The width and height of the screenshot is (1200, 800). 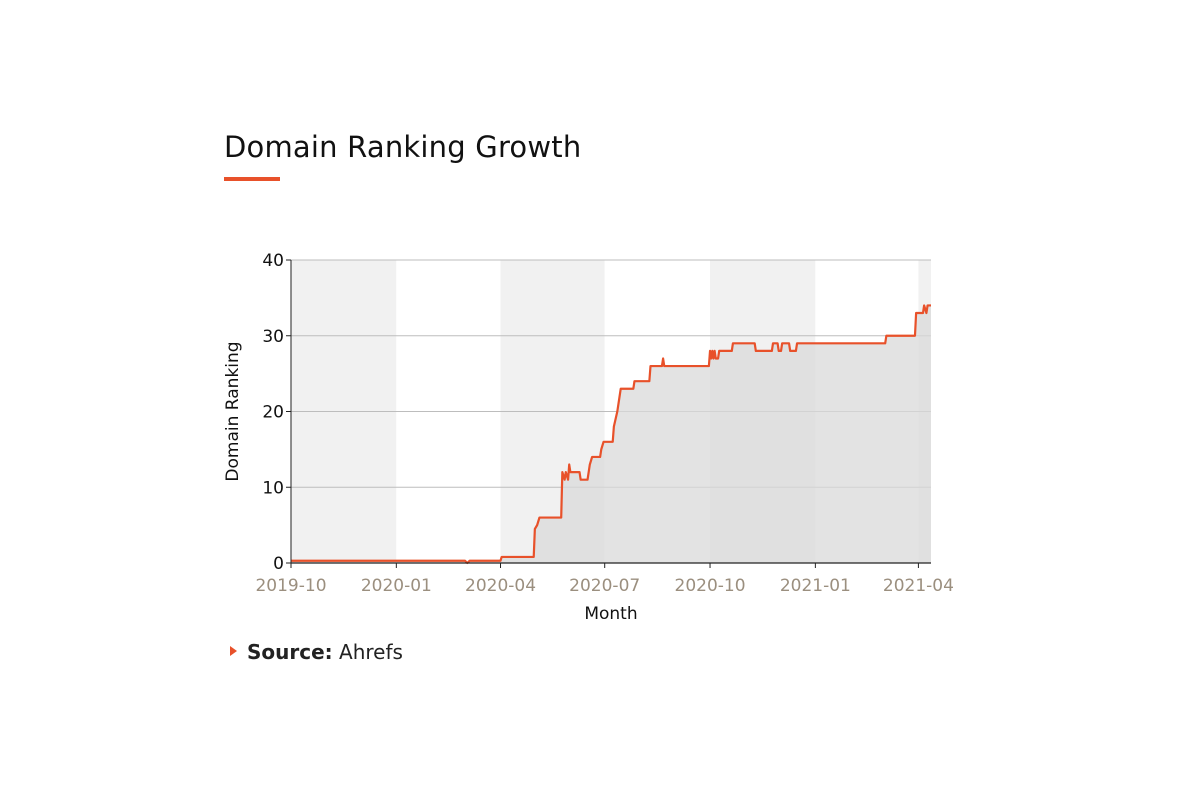 I want to click on x-tick-label: 2019-10, so click(x=290, y=586).